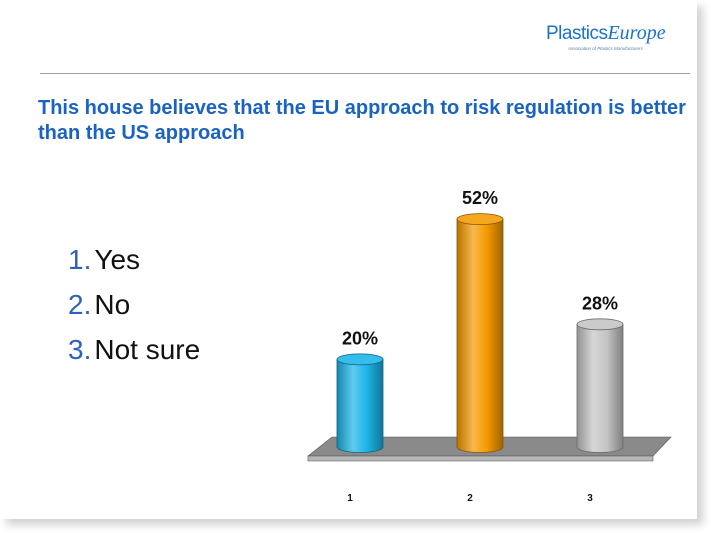 The height and width of the screenshot is (533, 711). What do you see at coordinates (480, 458) in the screenshot?
I see `chart-floor-edge` at bounding box center [480, 458].